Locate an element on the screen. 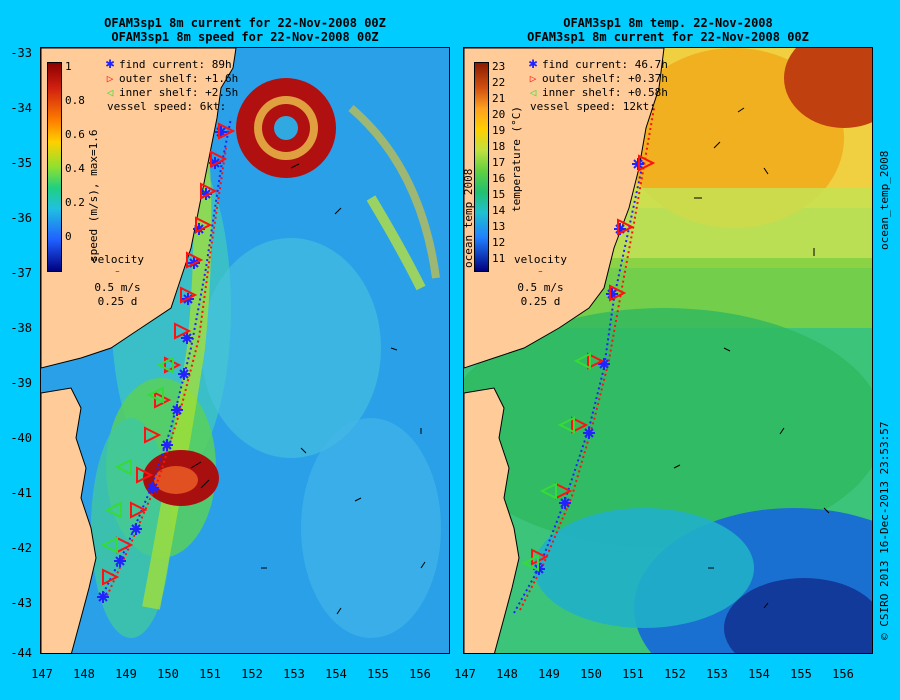 Image resolution: width=900 pixels, height=700 pixels. left-colorbar-label: speed (m/s), max=1.6 is located at coordinates (93, 195).